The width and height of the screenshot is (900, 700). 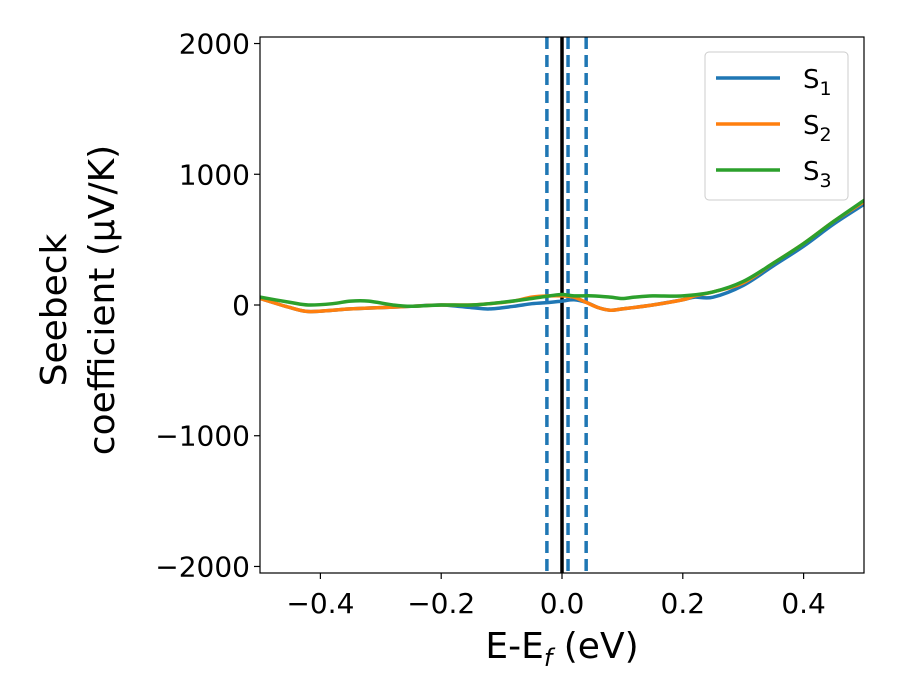 I want to click on y-tick-label: −1000, so click(x=202, y=436).